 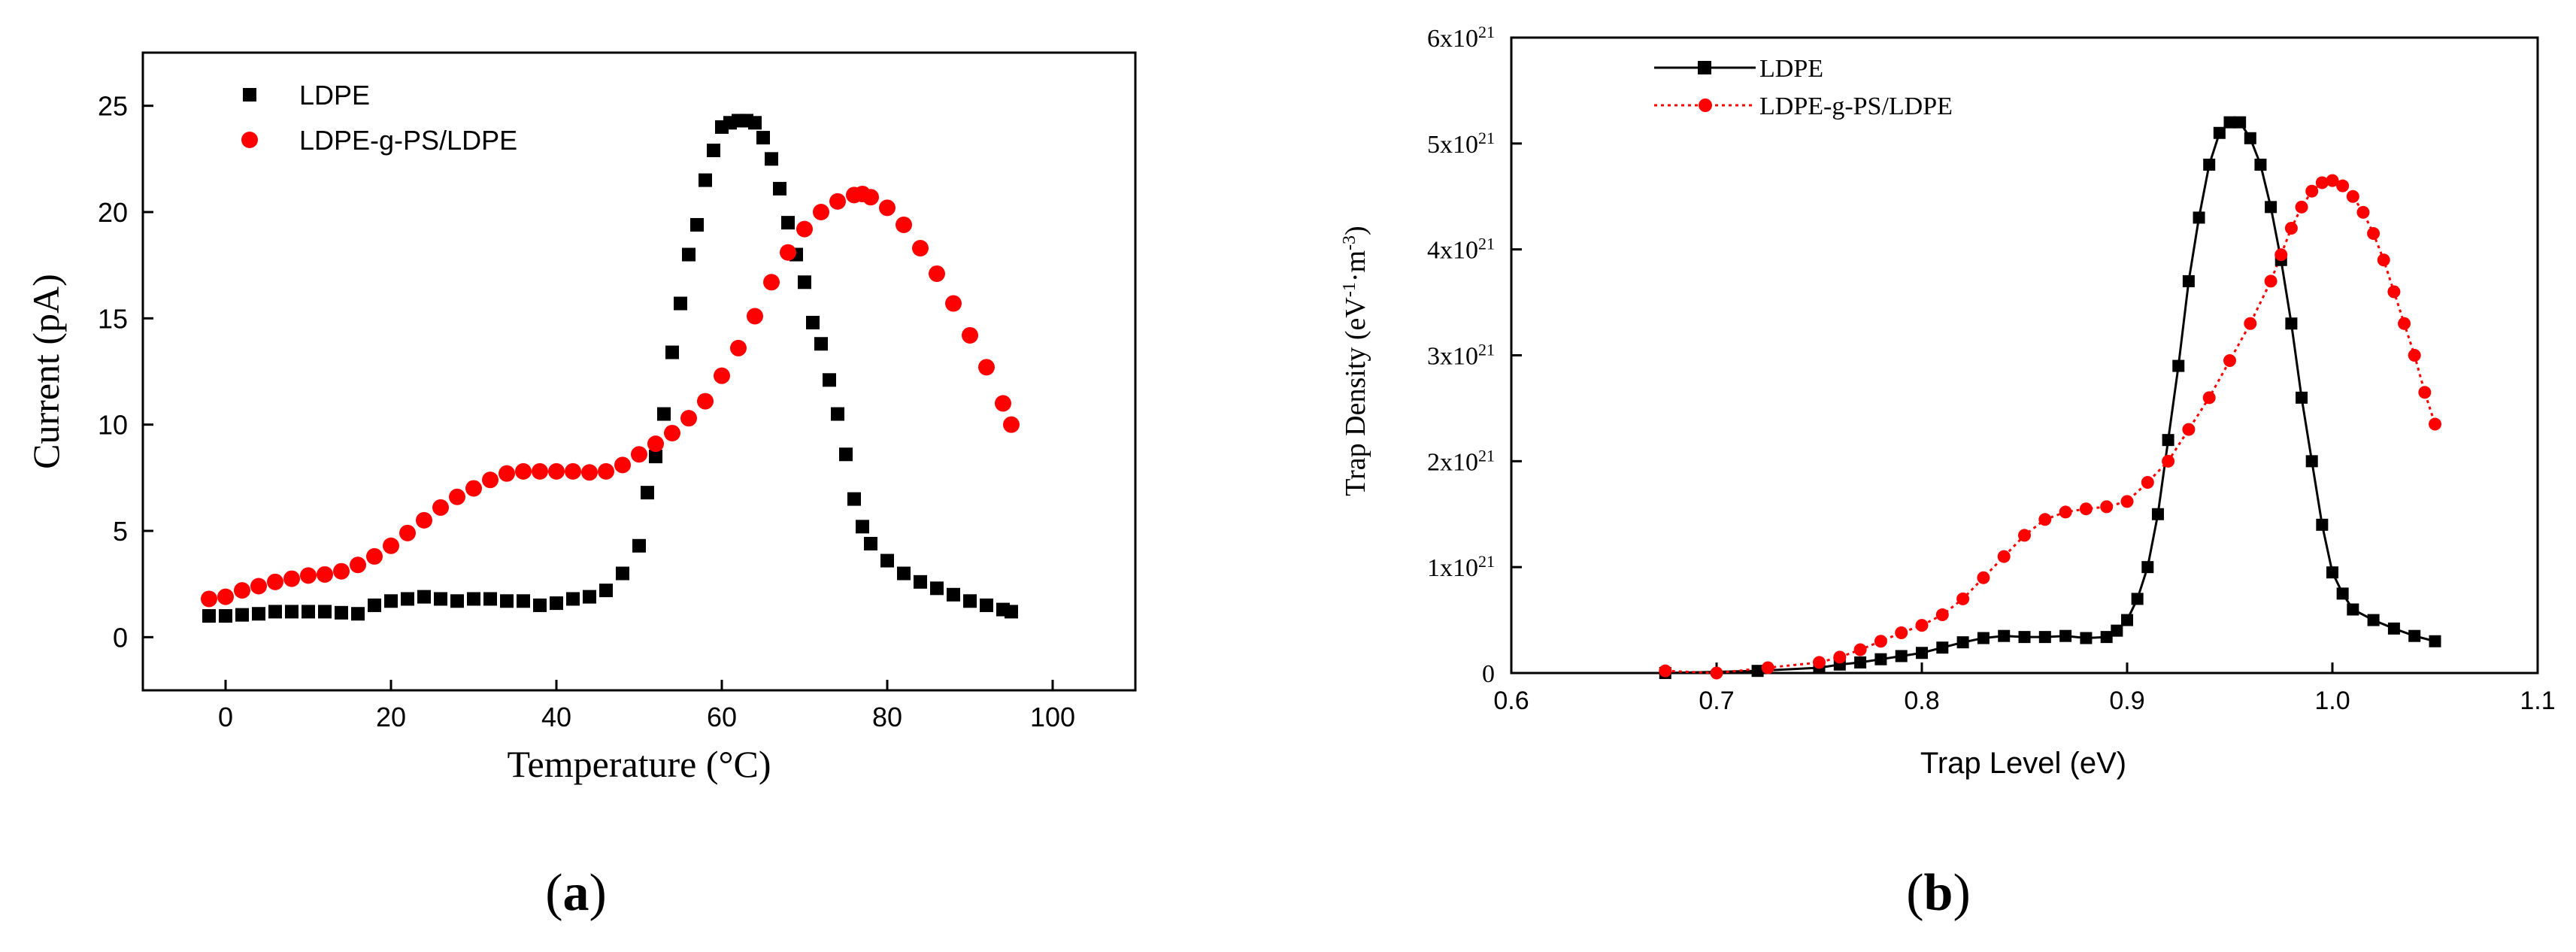 What do you see at coordinates (1461, 355) in the screenshot?
I see `panel-b-y-tick-label: 3x10²¹` at bounding box center [1461, 355].